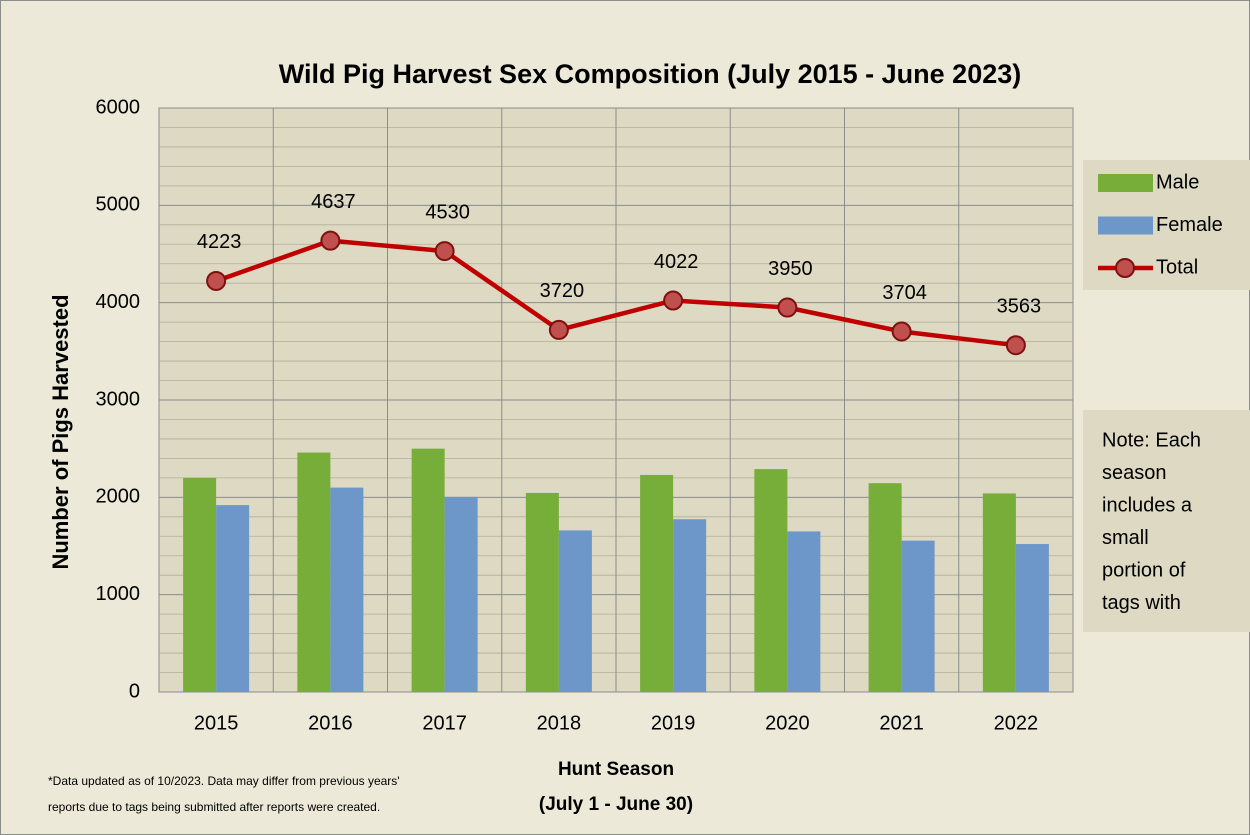 This screenshot has height=835, width=1250. I want to click on y-tick-label: 5000, so click(118, 205).